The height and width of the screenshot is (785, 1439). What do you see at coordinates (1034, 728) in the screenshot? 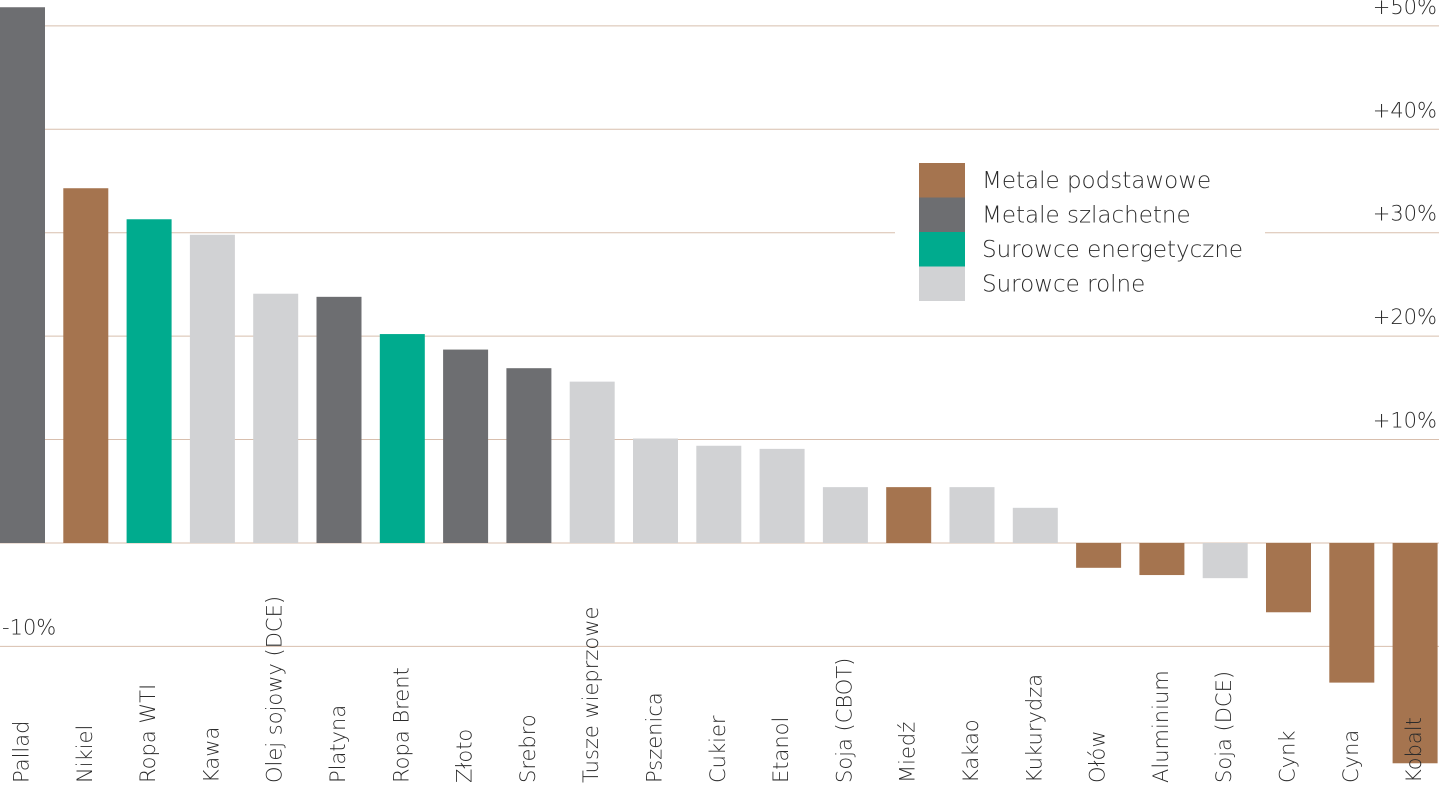
I see `x-tick-label: Kukurydza` at bounding box center [1034, 728].